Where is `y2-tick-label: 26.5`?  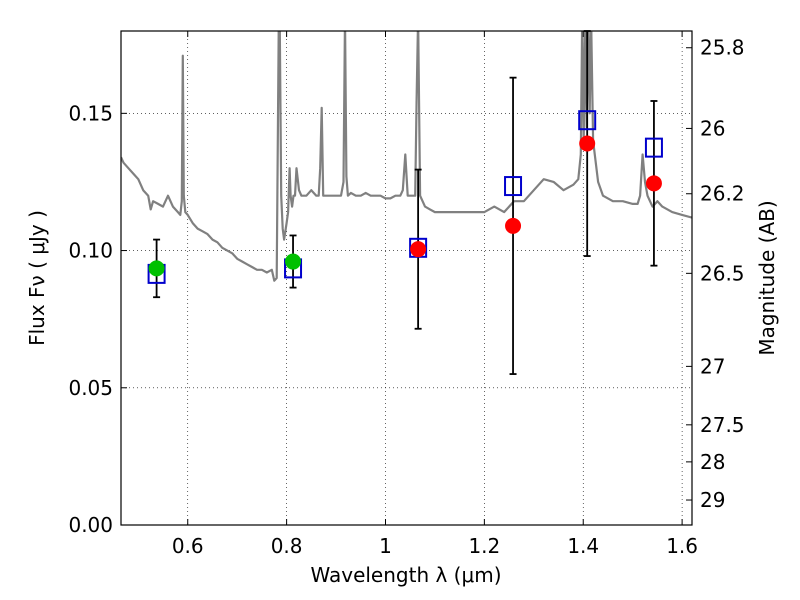 y2-tick-label: 26.5 is located at coordinates (722, 273).